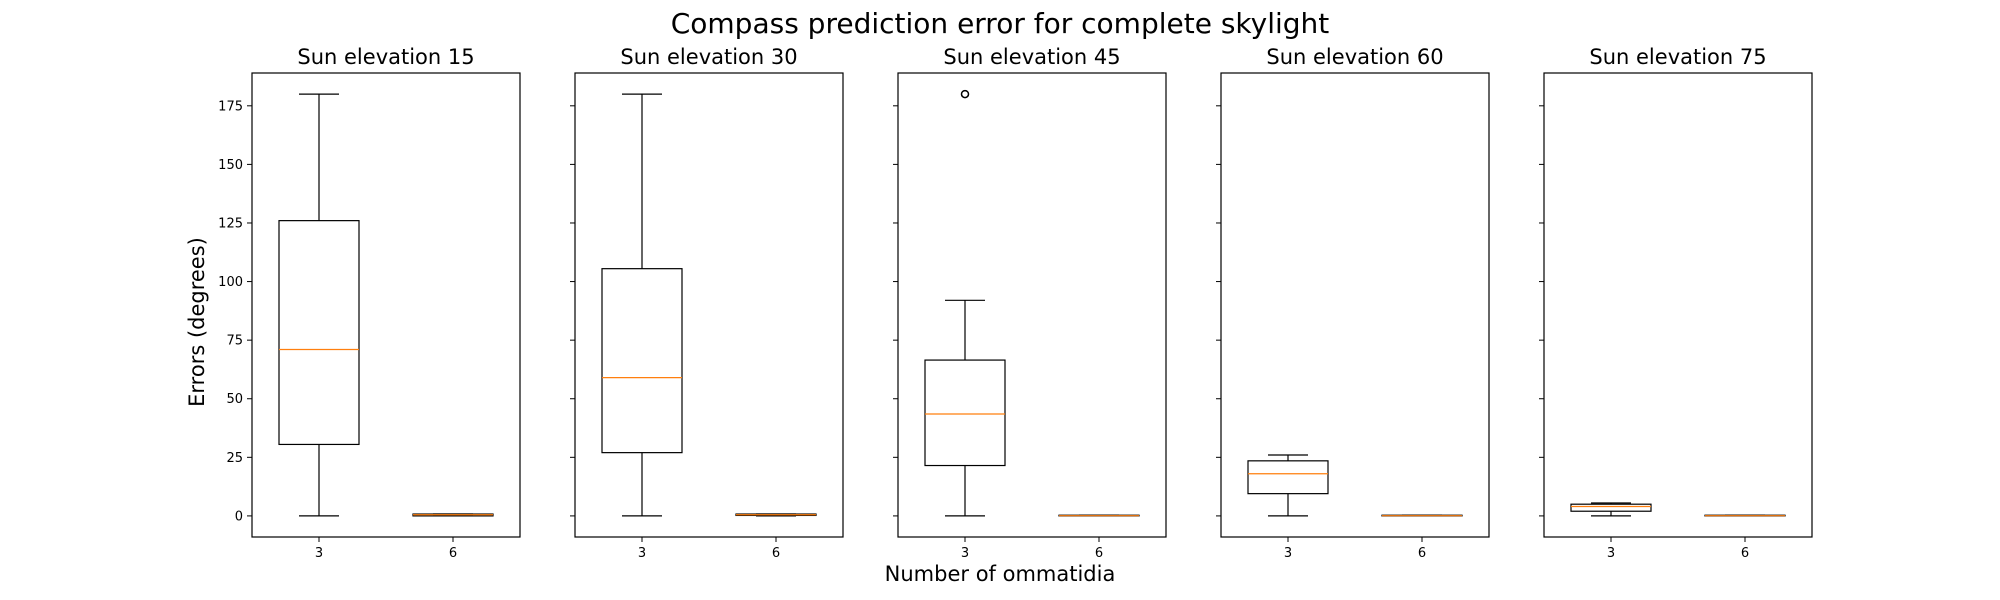 The height and width of the screenshot is (600, 2000). I want to click on y-tick-label: 0, so click(239, 516).